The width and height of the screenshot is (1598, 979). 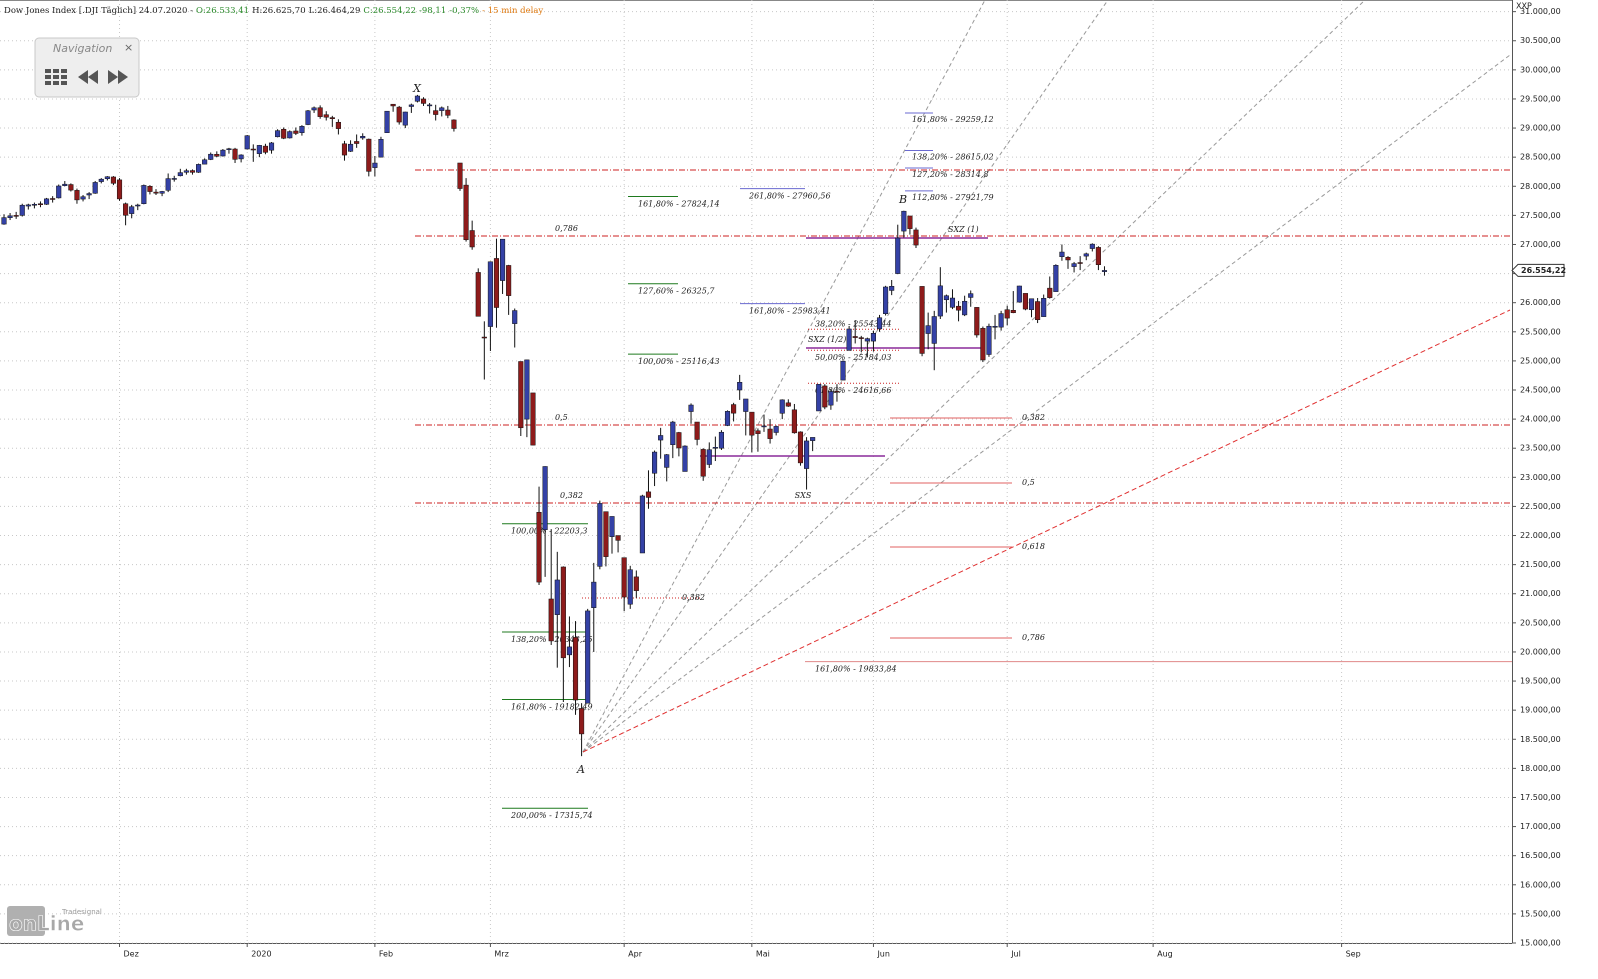 What do you see at coordinates (1540, 11) in the screenshot?
I see `y-tick-label: 31.000,00` at bounding box center [1540, 11].